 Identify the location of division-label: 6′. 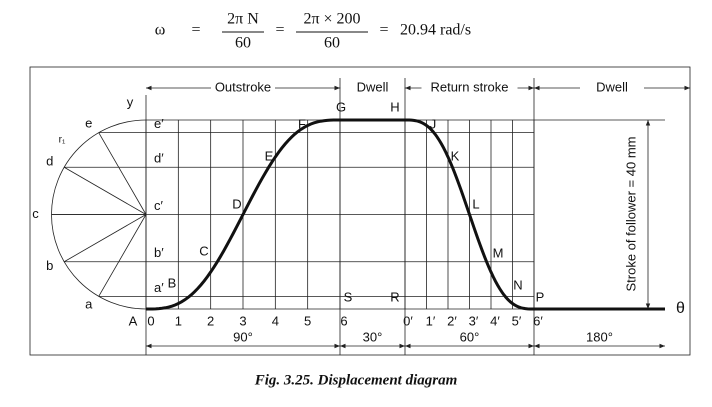
(538, 320).